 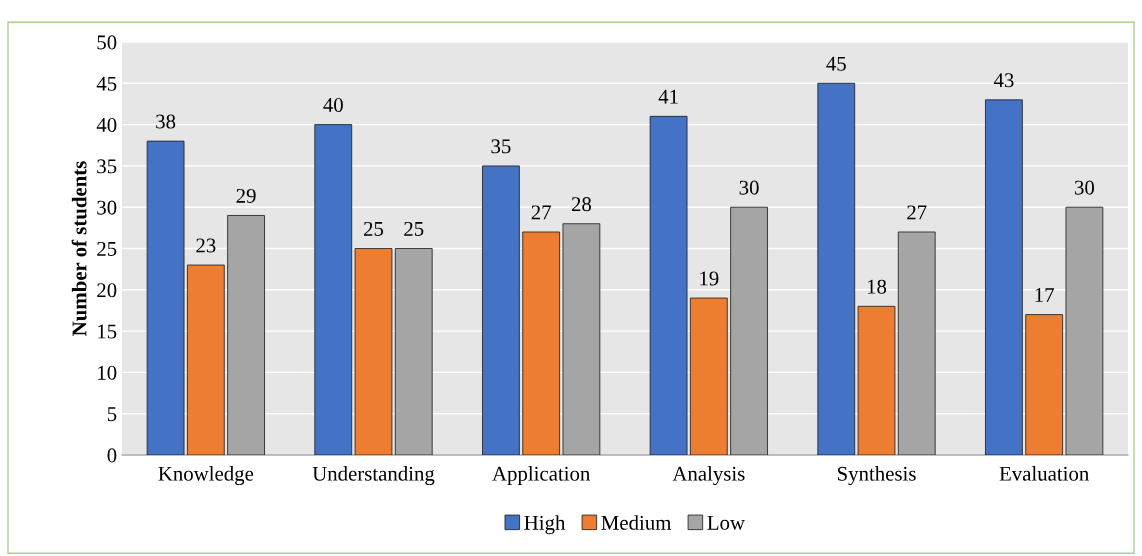 I want to click on y-axis-title: Number of students, so click(x=79, y=248).